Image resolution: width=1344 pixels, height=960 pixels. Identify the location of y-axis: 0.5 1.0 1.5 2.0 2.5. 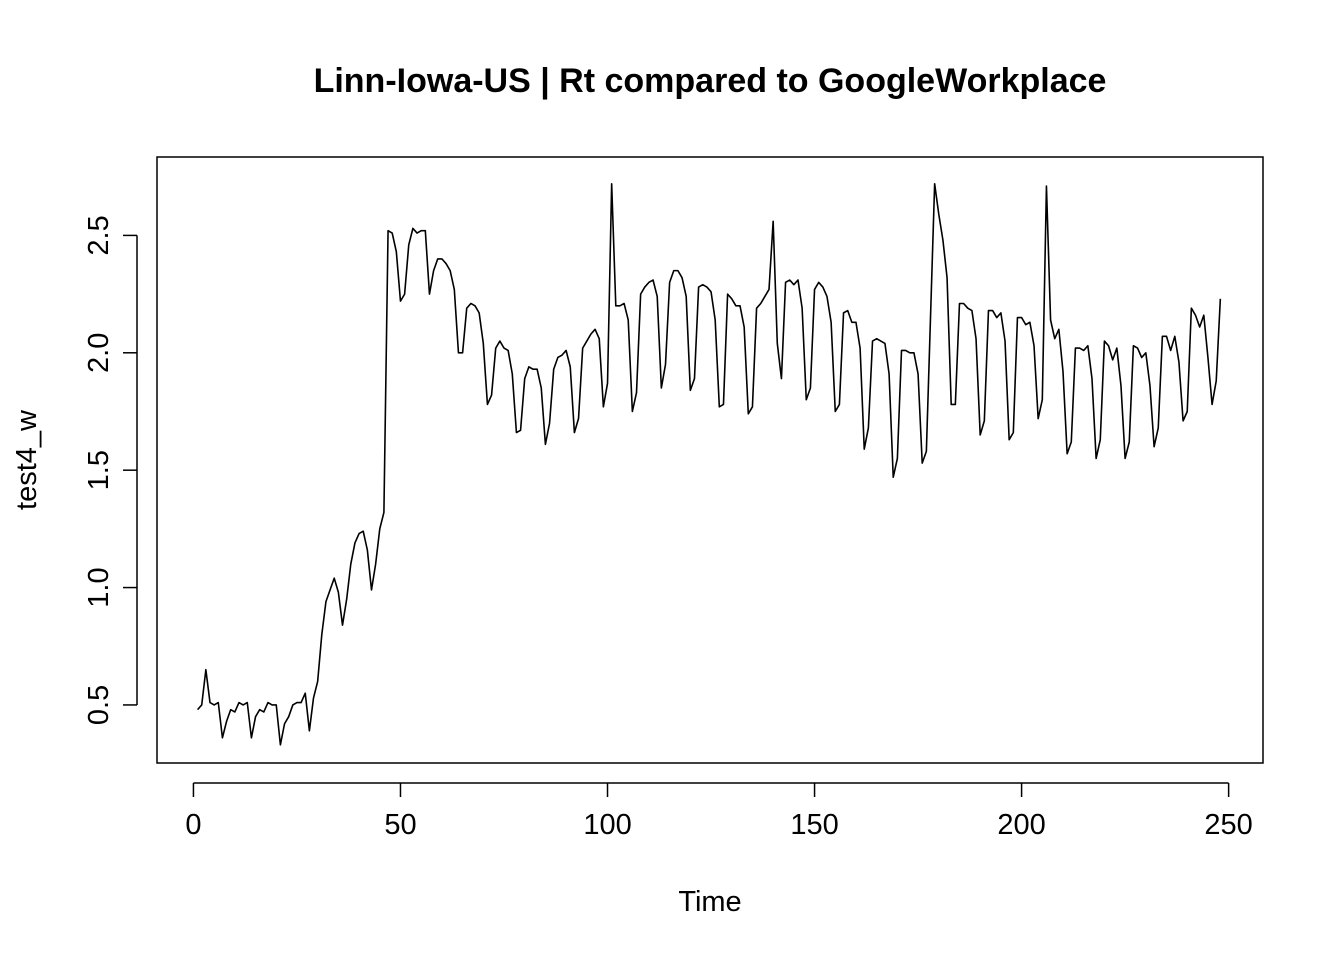
(110, 470).